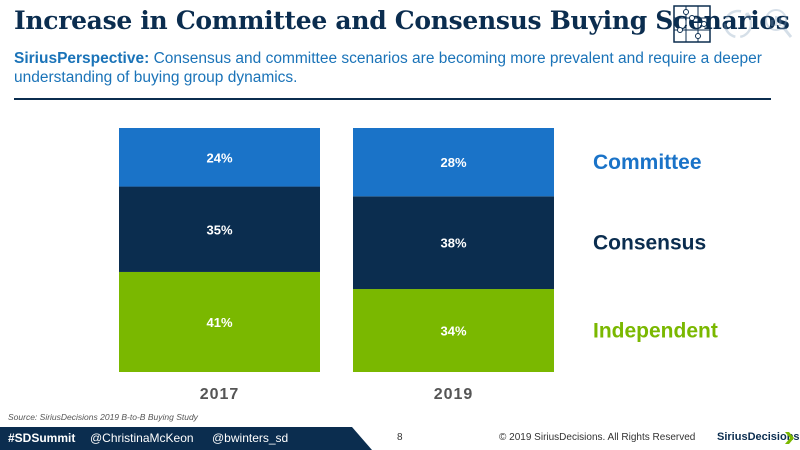 This screenshot has height=450, width=800. I want to click on puzzle-icon, so click(692, 24).